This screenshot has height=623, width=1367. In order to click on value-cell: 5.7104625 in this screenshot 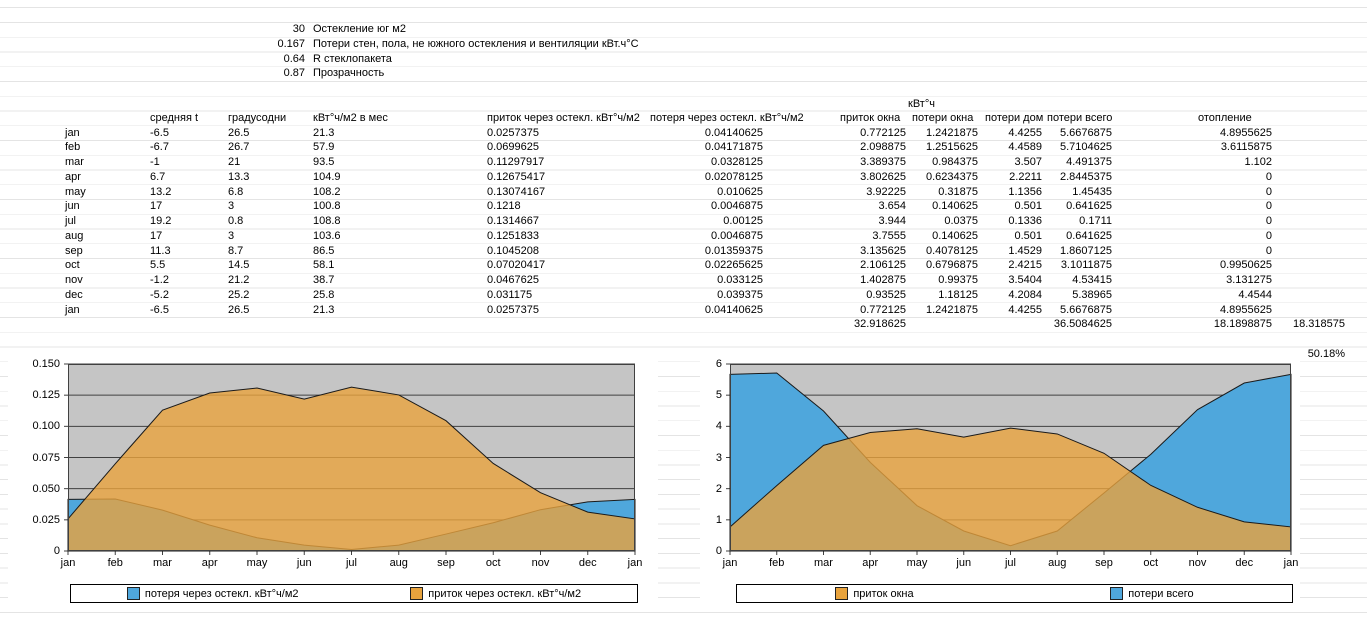, I will do `click(1086, 147)`.